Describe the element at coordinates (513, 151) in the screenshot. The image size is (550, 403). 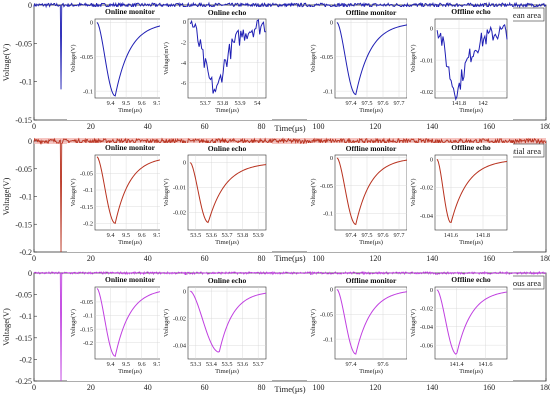
I see `legend-label: Residential area` at that location.